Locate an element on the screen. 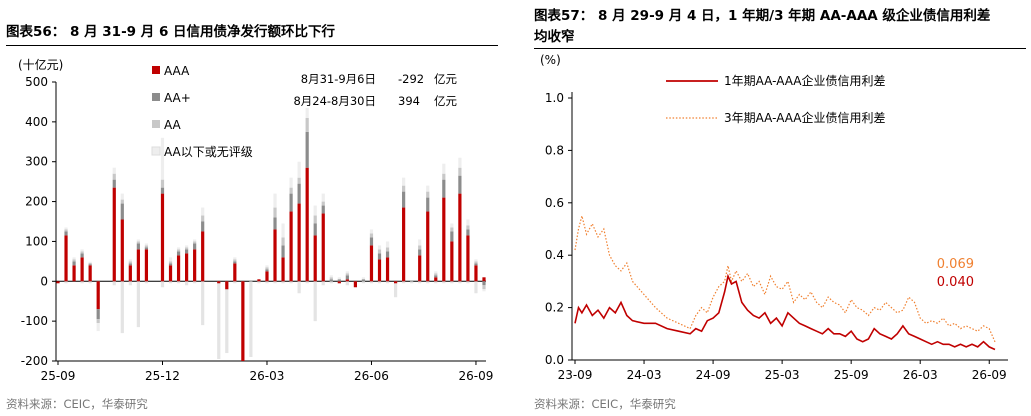  y-tick-label: 0.4 is located at coordinates (554, 255).